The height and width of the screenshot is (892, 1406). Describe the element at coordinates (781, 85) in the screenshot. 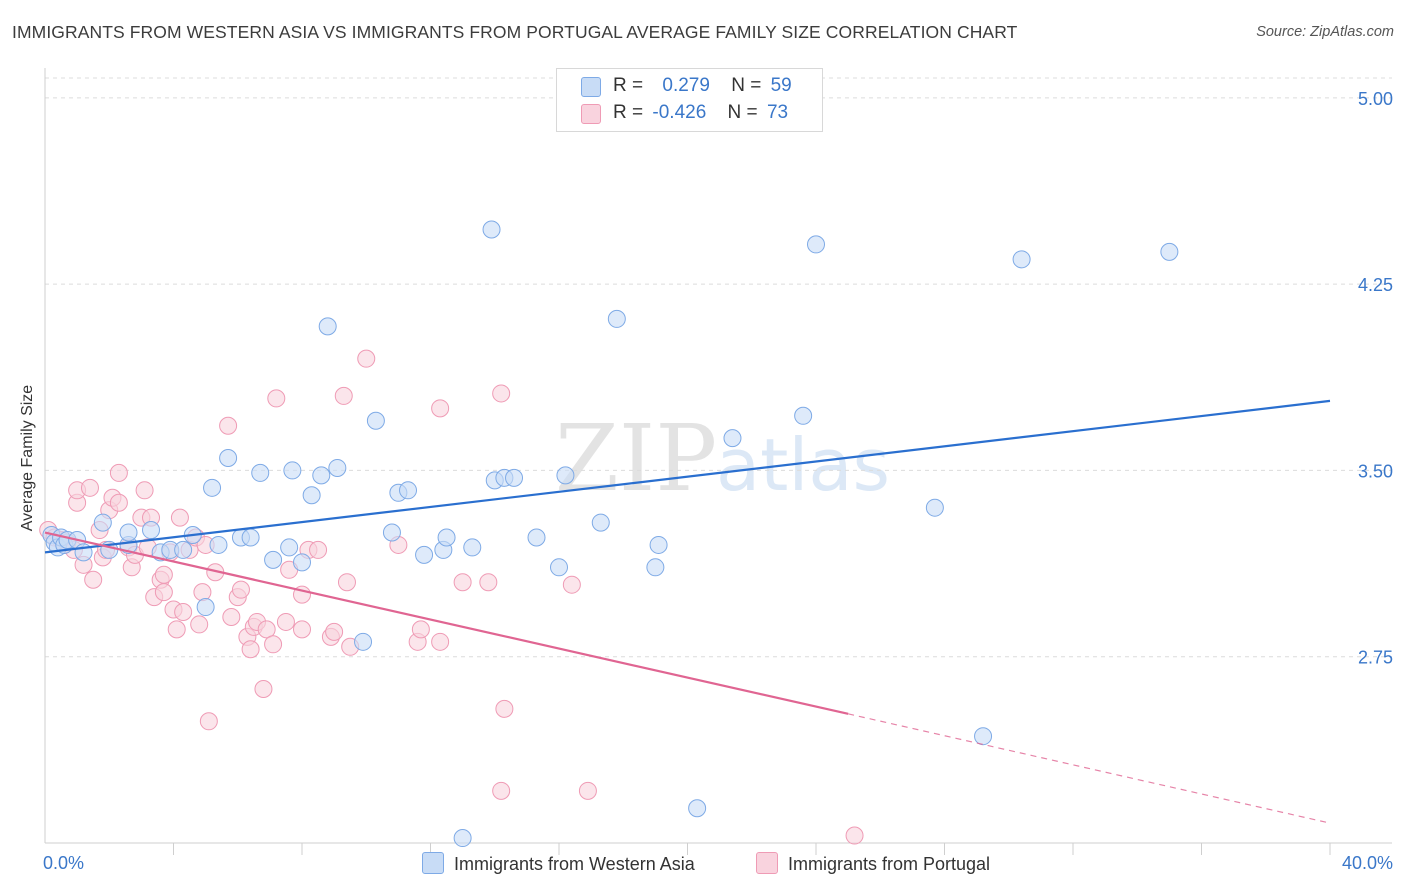

I see `legend-n-value-blue: 59` at that location.